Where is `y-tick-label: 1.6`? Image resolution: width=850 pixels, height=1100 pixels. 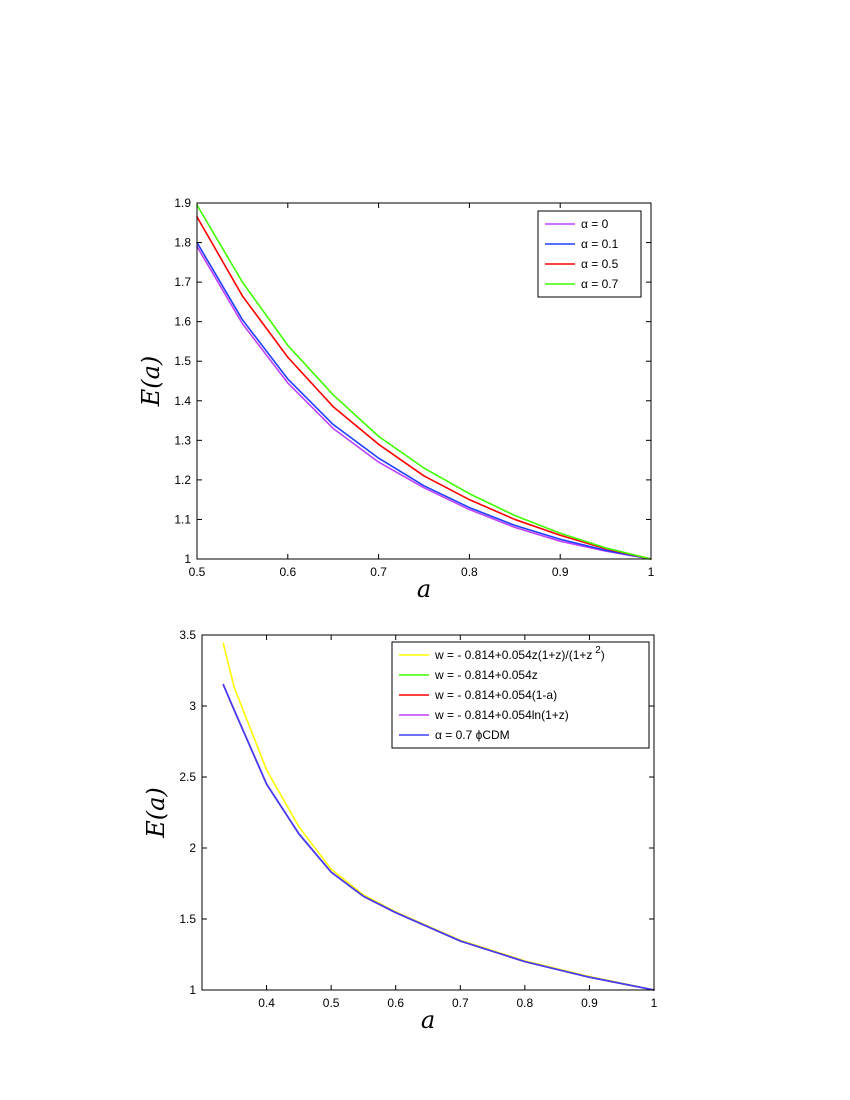 y-tick-label: 1.6 is located at coordinates (182, 322).